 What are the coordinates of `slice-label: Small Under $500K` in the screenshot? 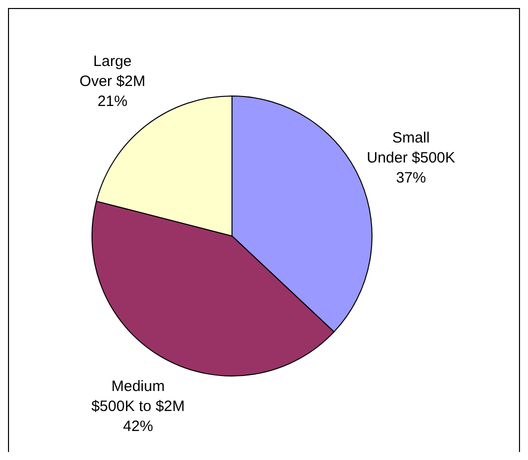 It's located at (411, 148).